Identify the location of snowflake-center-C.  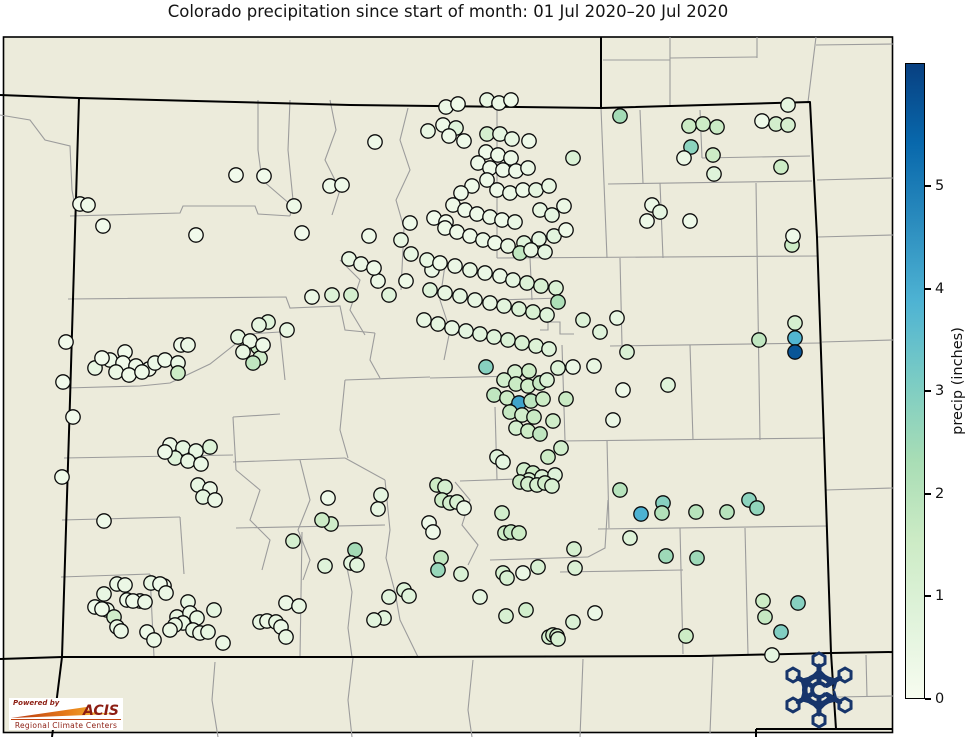
(816, 690).